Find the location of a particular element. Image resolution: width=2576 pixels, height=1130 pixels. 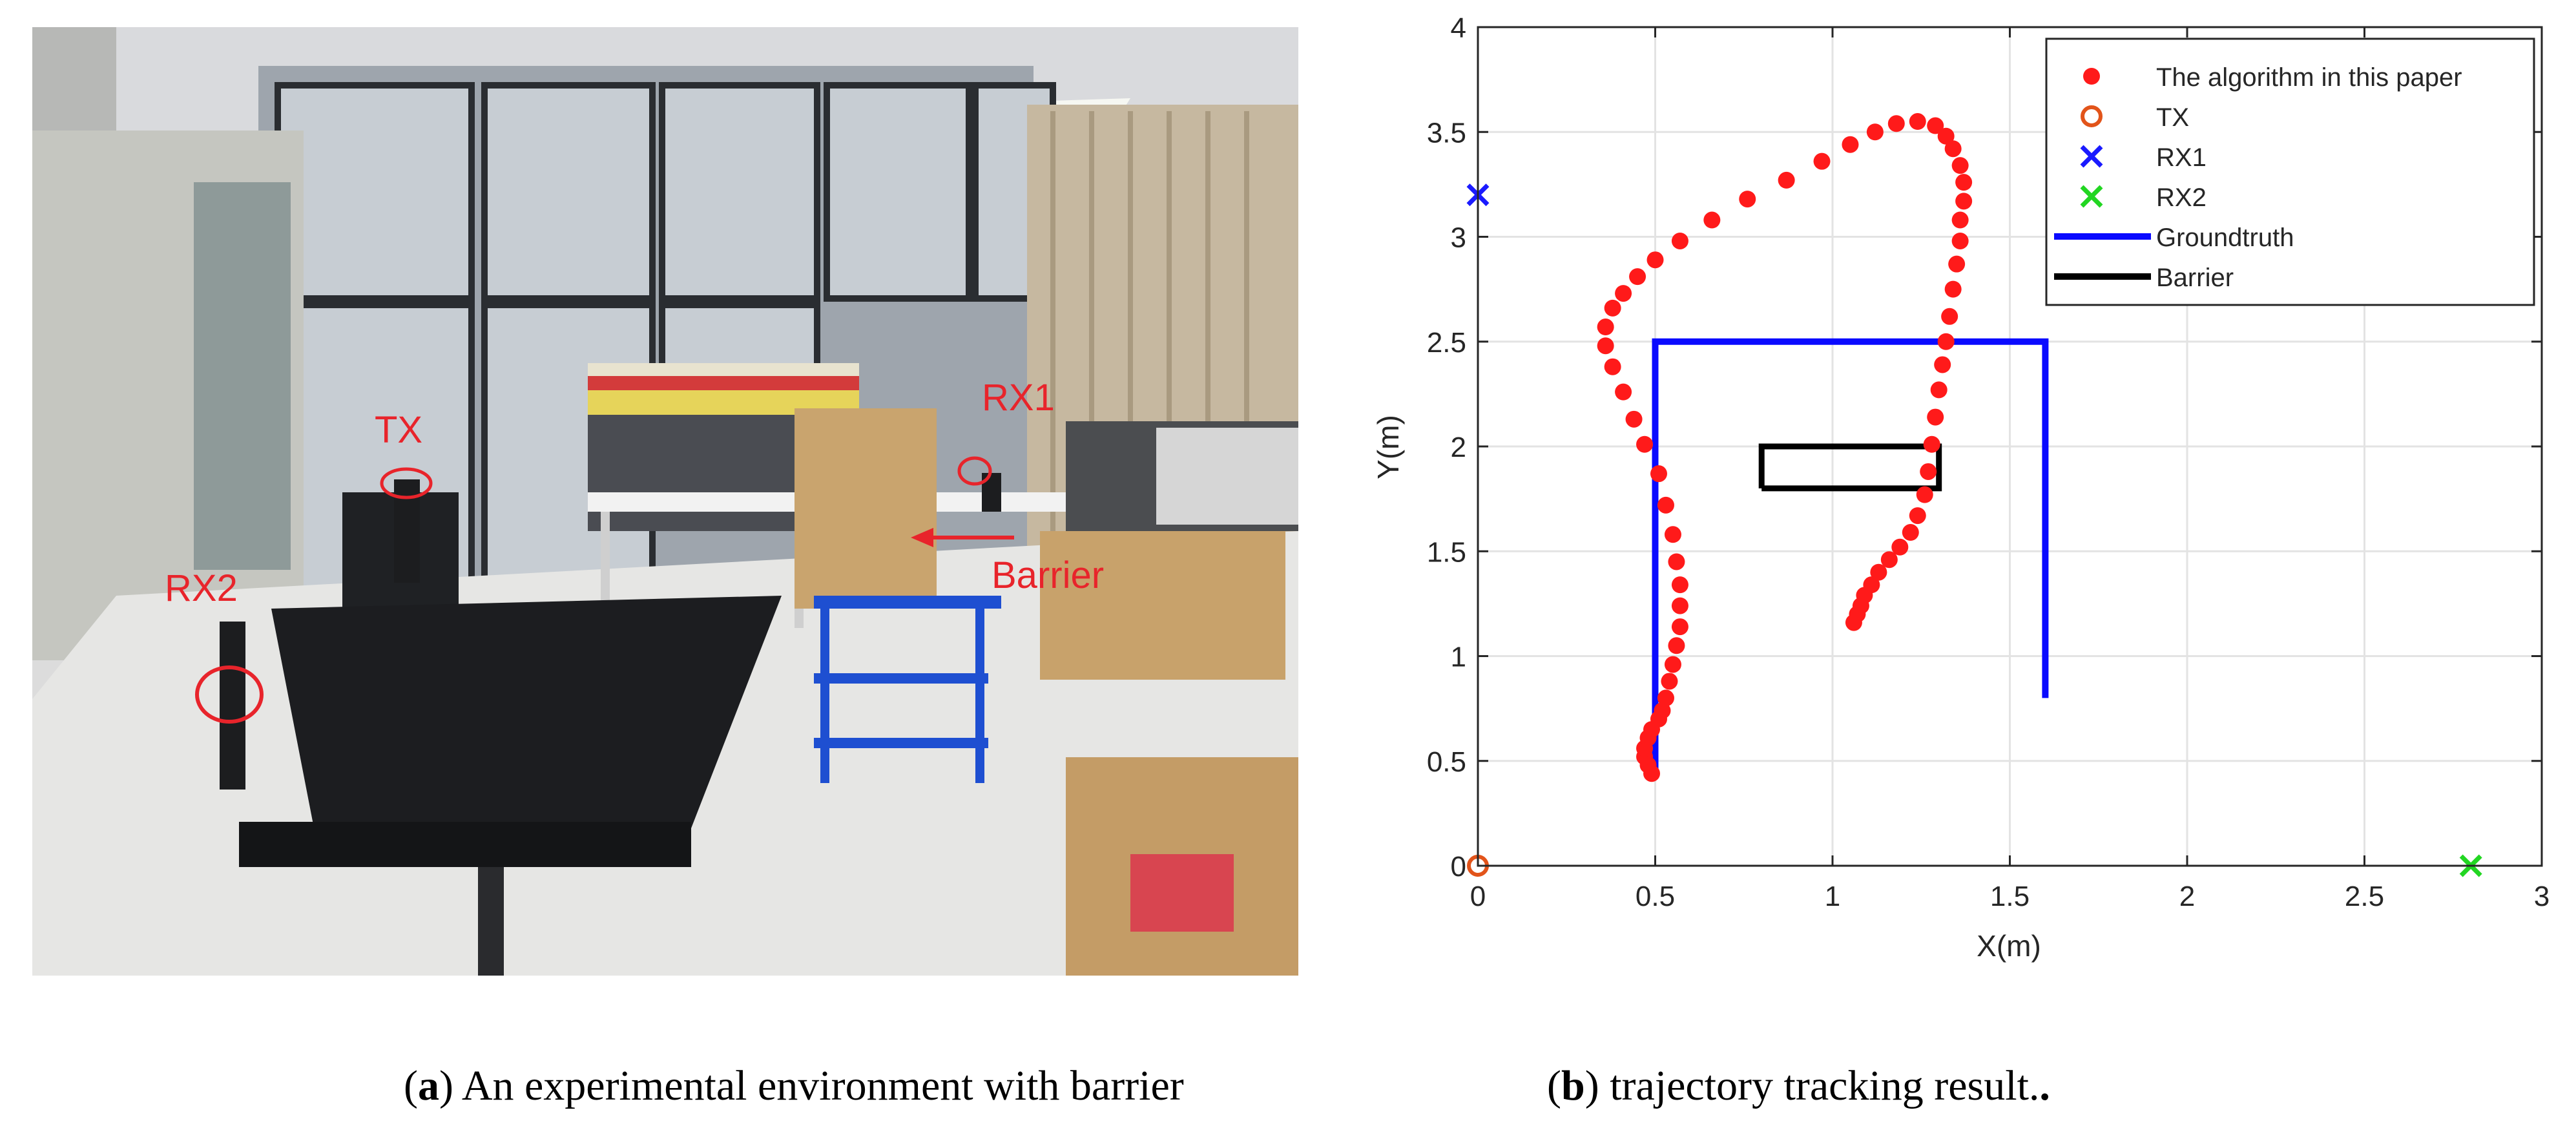

barrier-arrowhead is located at coordinates (922, 538).